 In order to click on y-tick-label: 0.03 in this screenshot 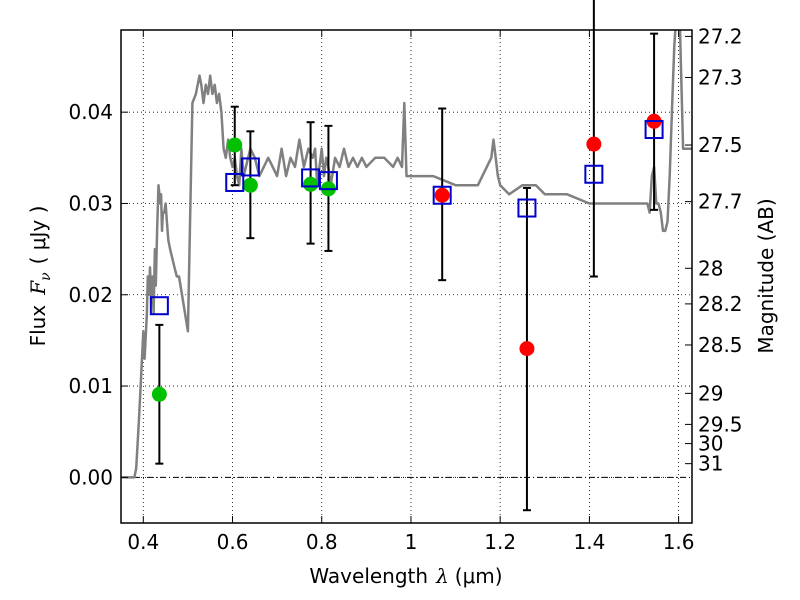, I will do `click(90, 203)`.